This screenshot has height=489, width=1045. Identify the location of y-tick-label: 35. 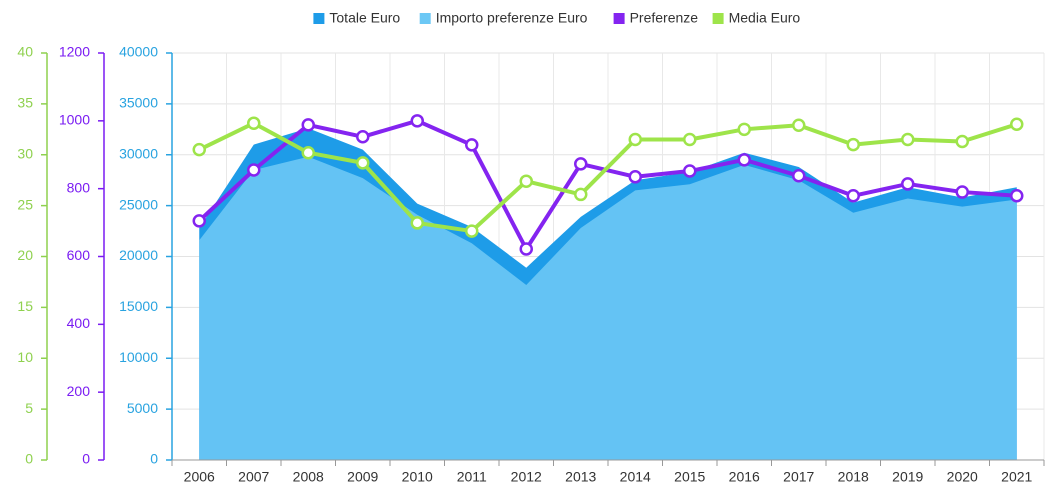
(25, 103).